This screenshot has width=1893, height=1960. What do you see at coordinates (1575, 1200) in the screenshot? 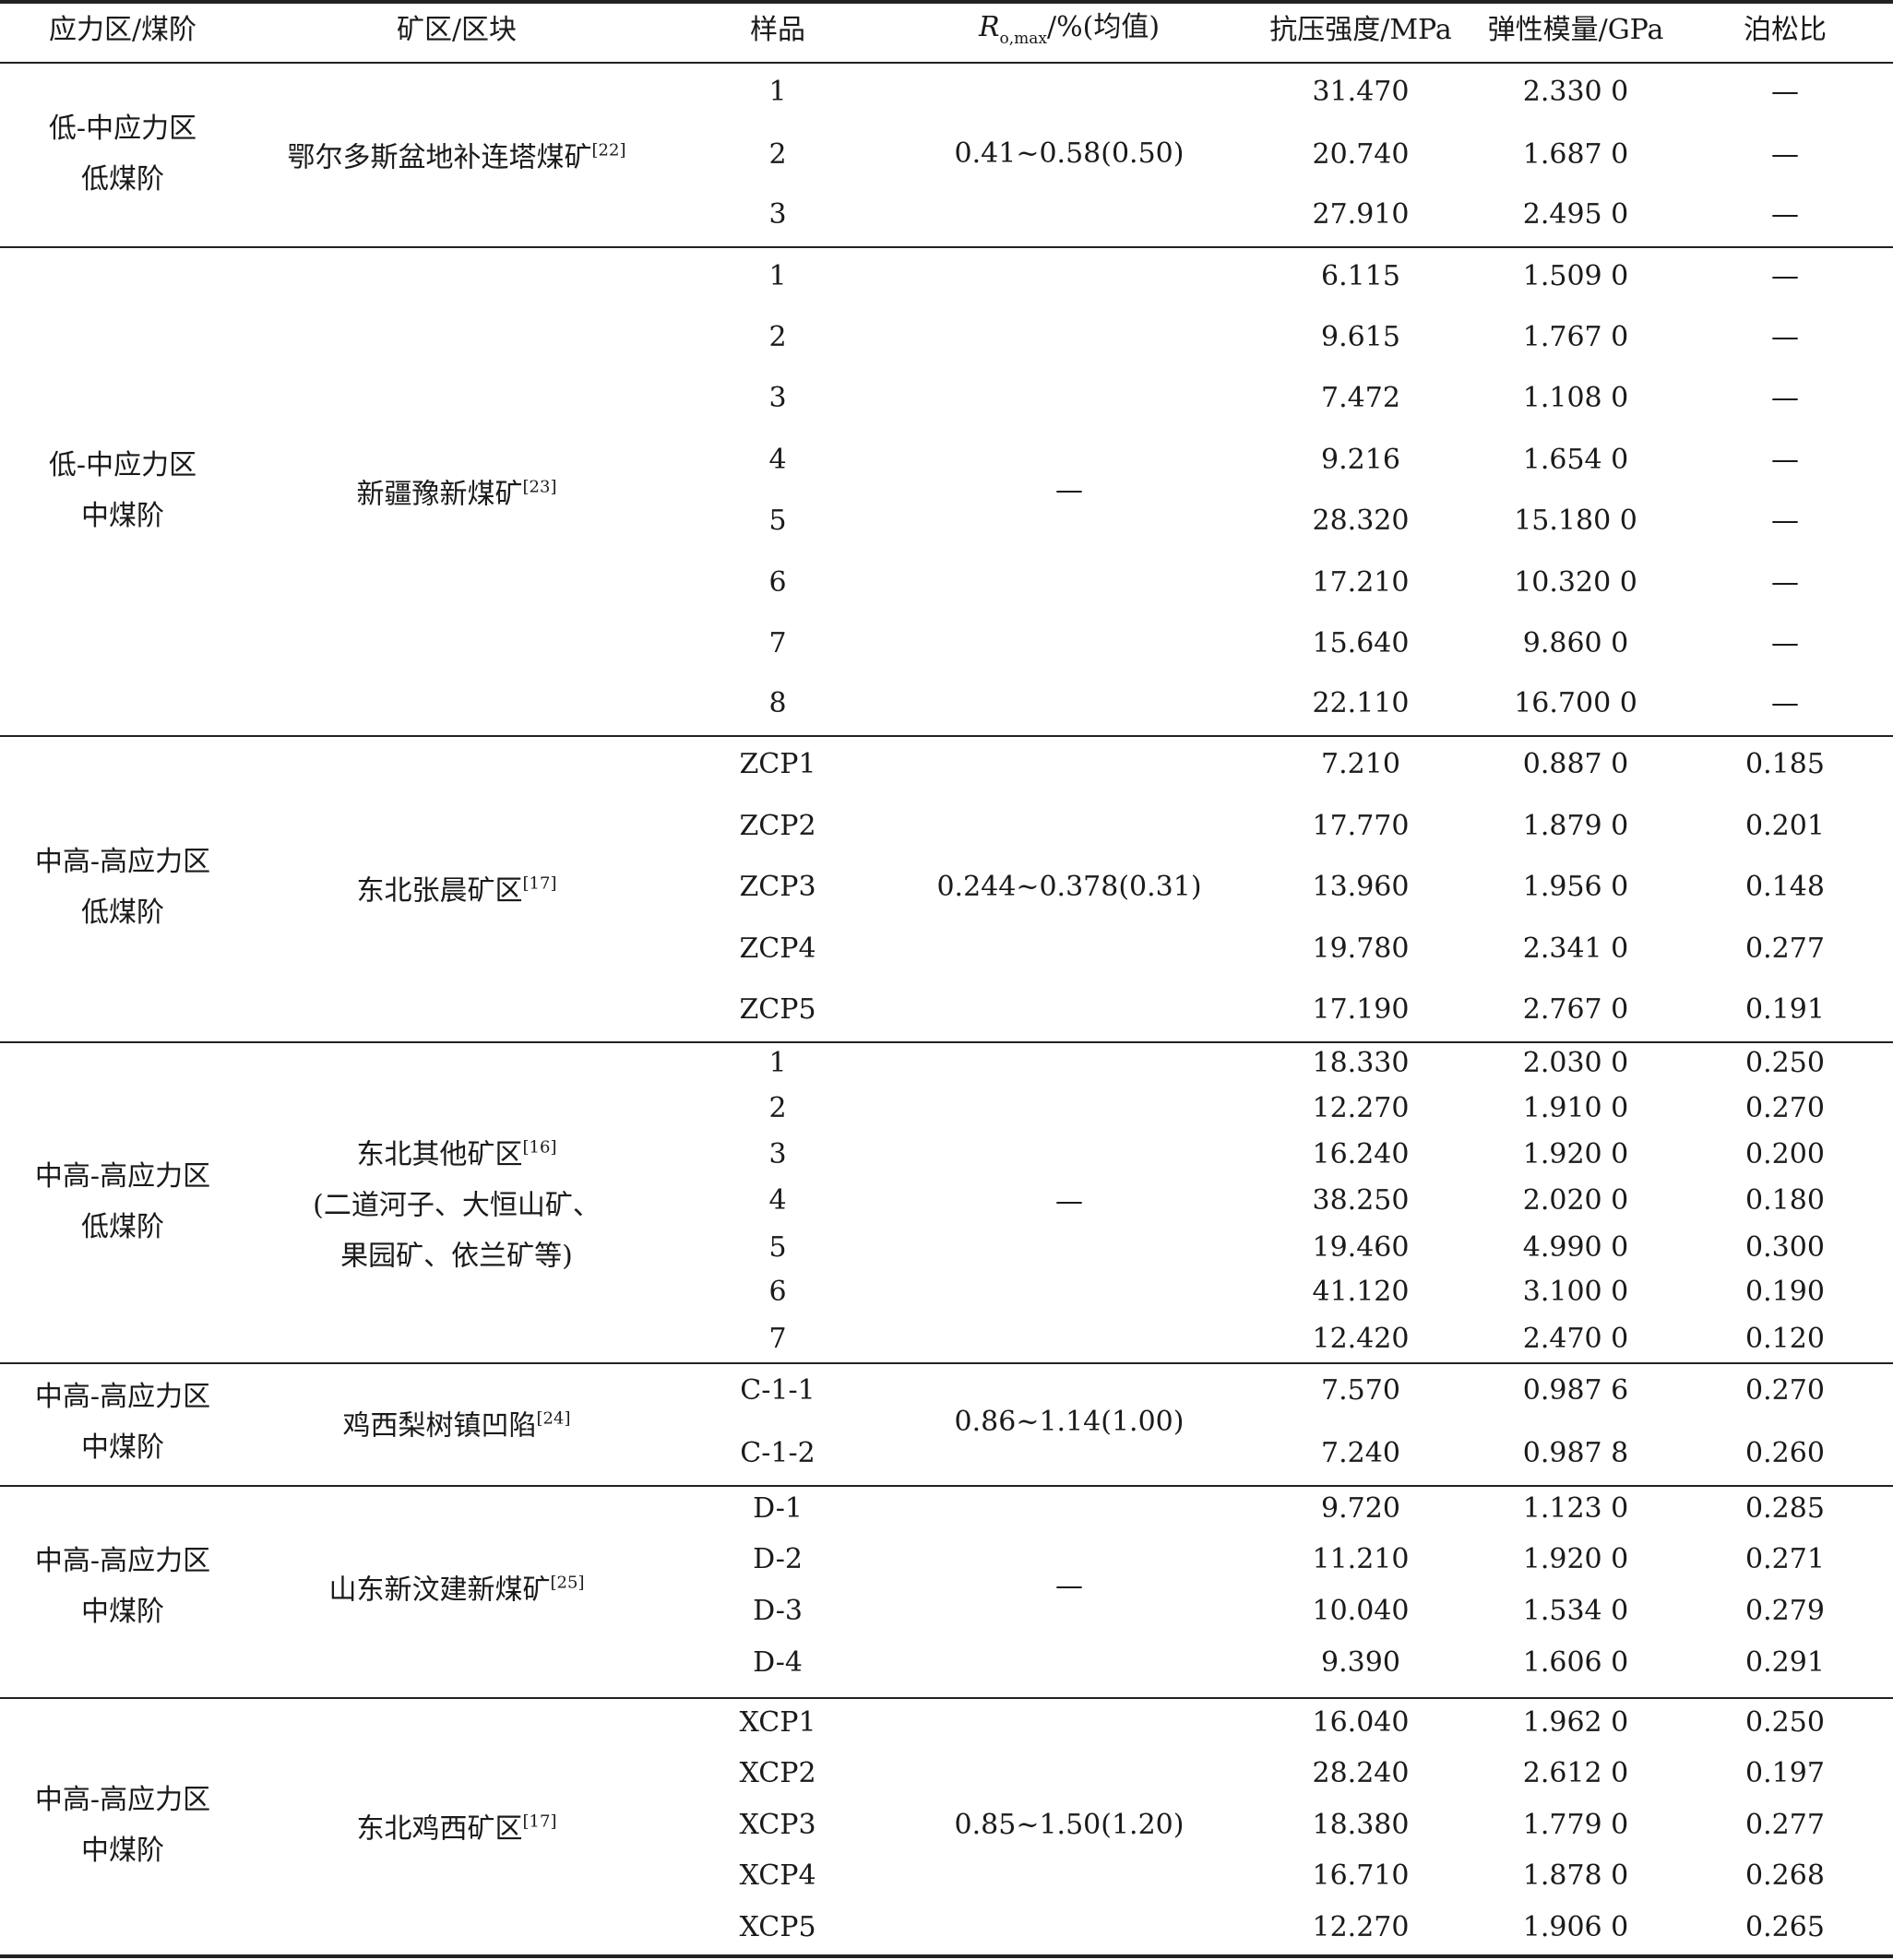
I see `modulus-cell: 2.020 0` at bounding box center [1575, 1200].